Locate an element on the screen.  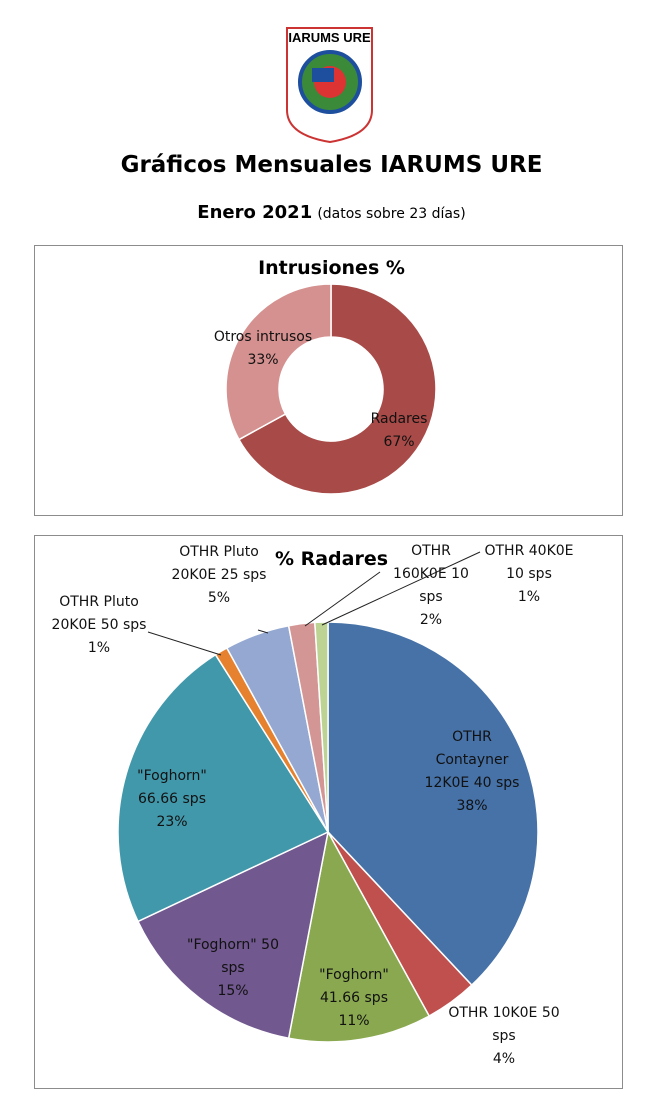
data-label: Radares 67% is located at coordinates (399, 431).